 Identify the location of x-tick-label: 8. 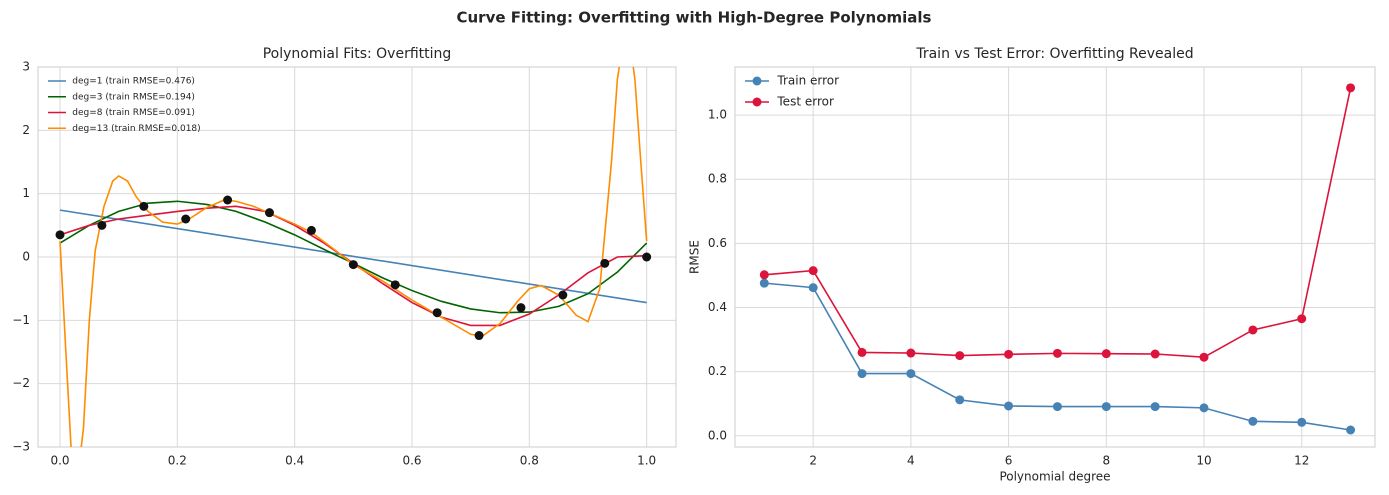
(1106, 461).